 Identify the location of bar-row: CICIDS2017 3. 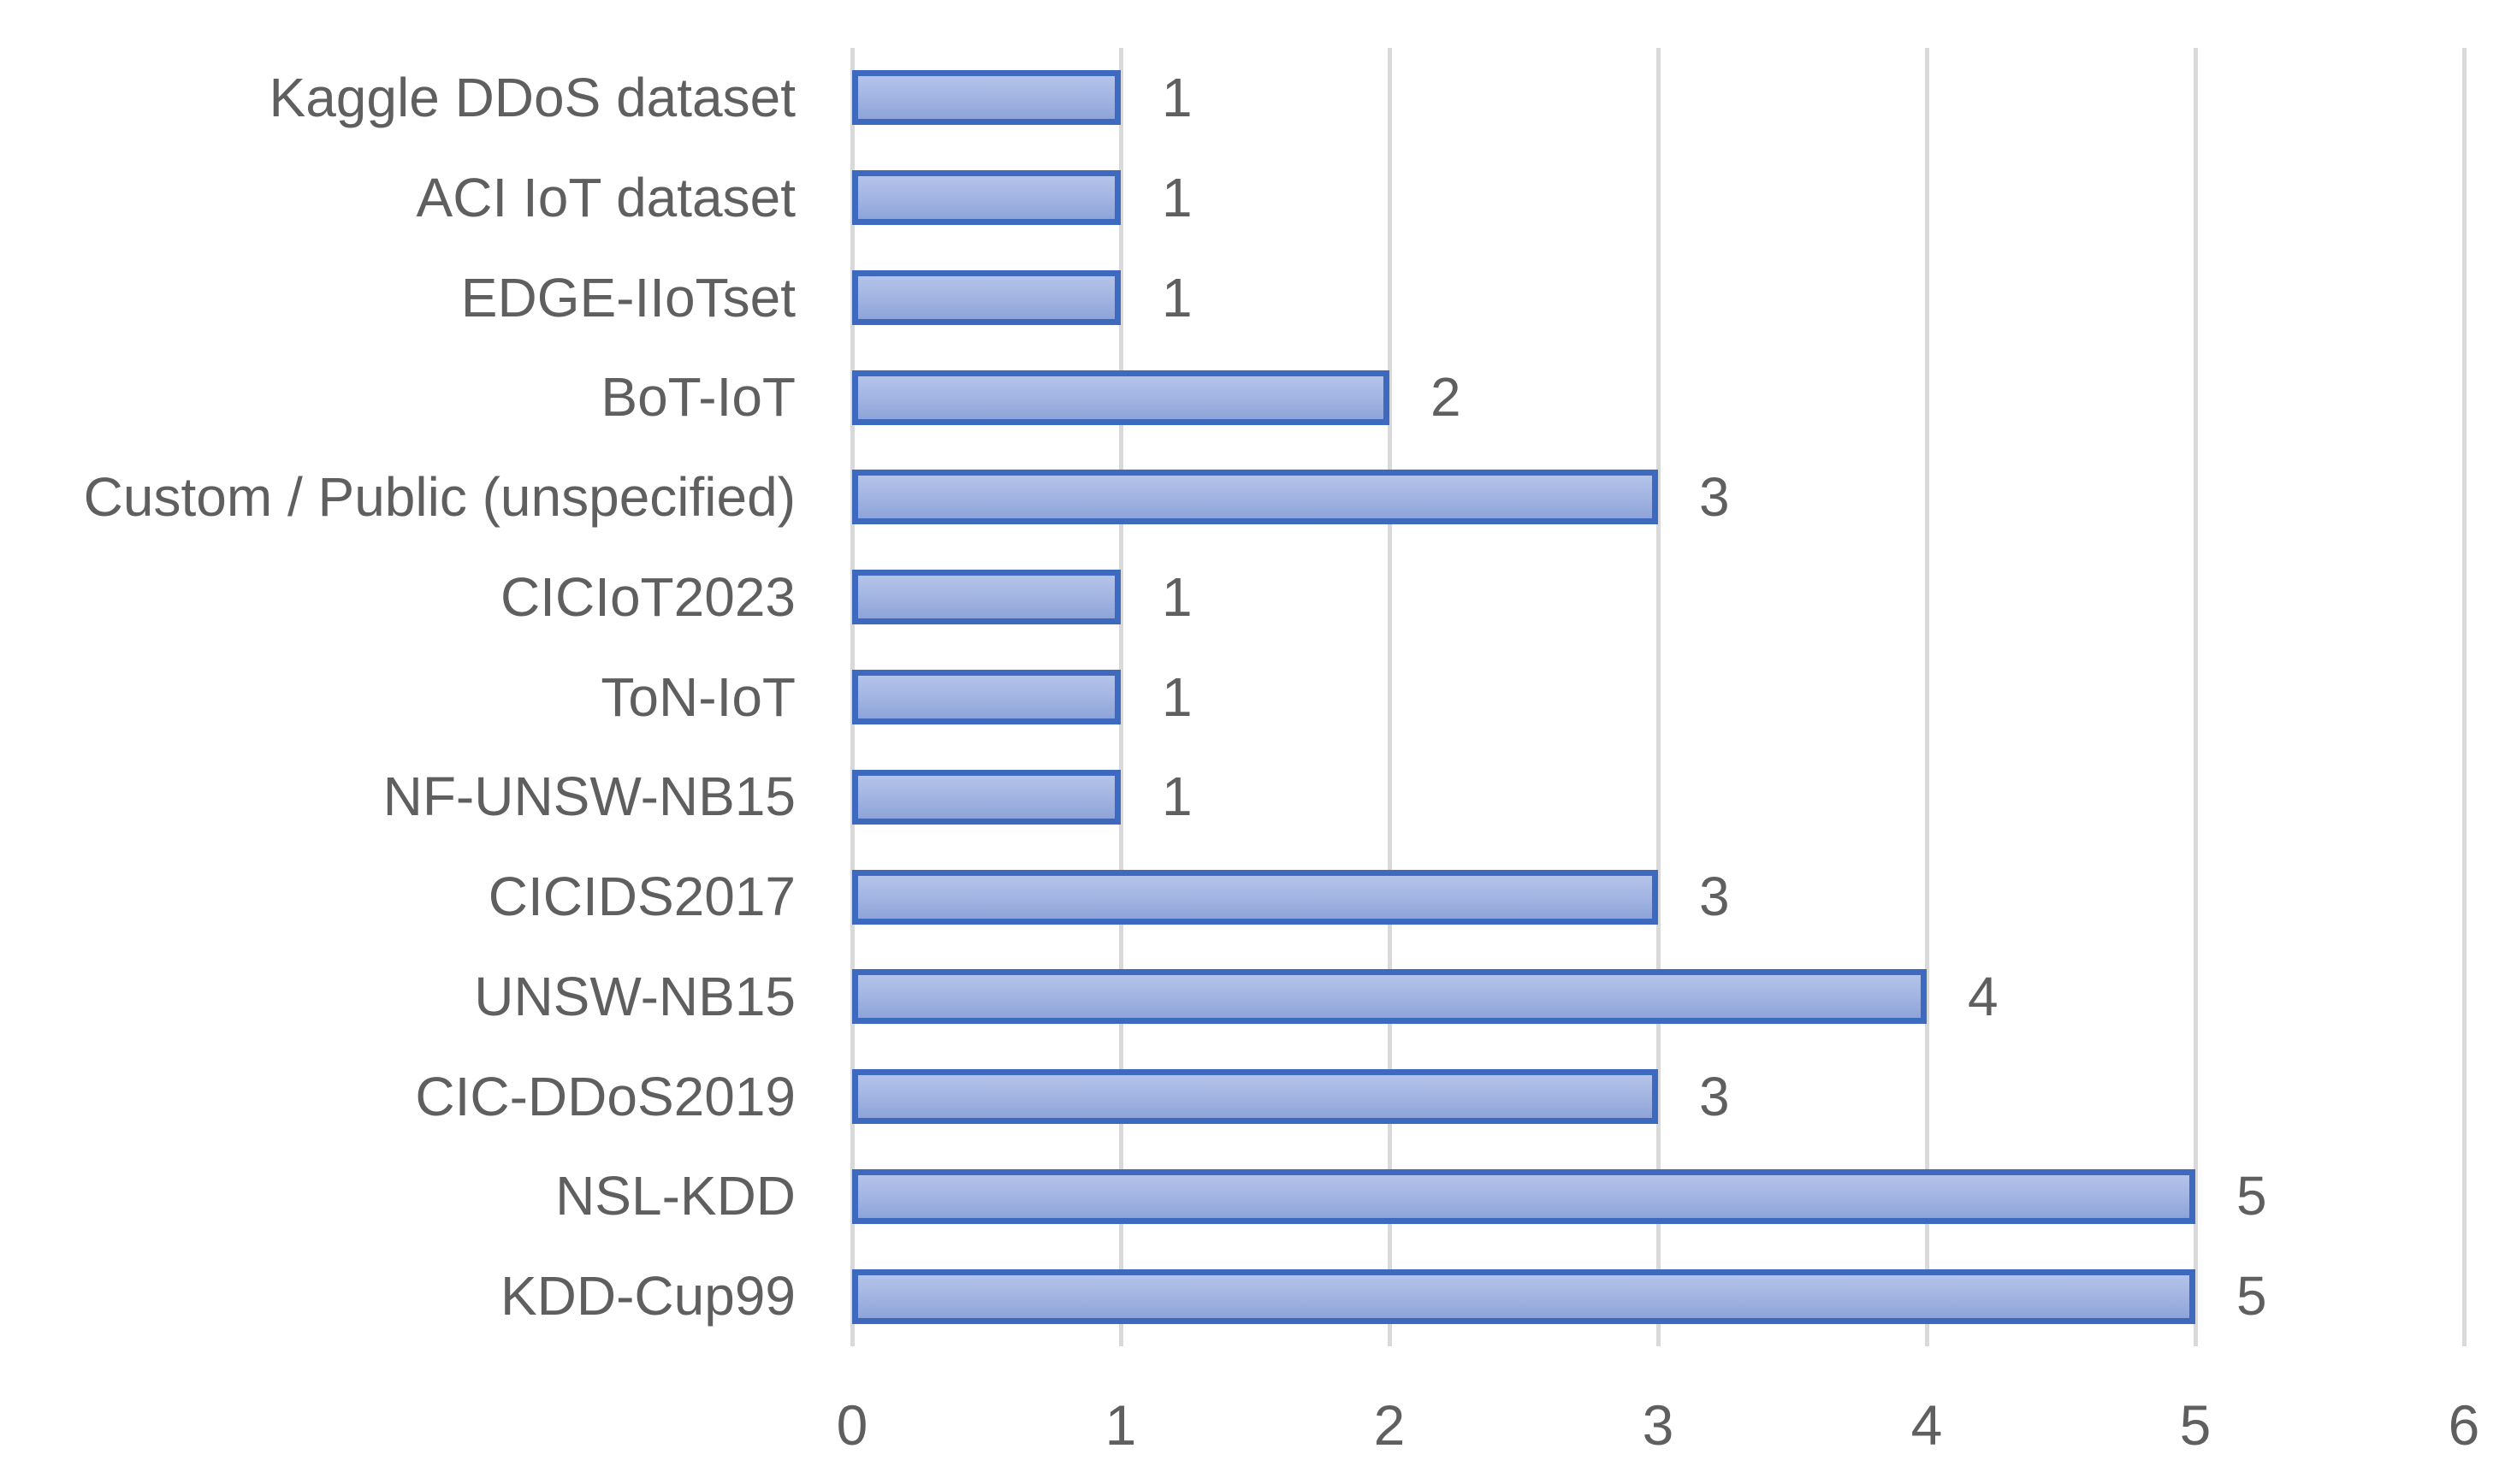
(1255, 897).